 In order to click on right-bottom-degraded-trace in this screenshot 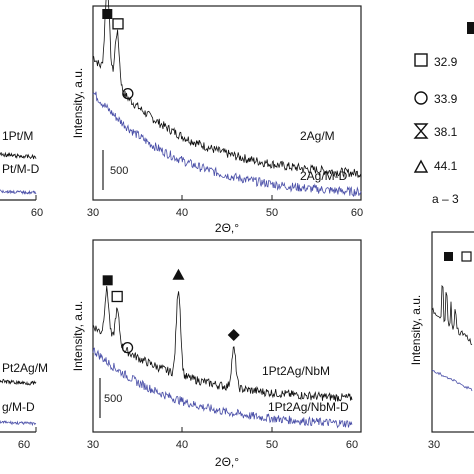, I will do `click(452, 380)`.